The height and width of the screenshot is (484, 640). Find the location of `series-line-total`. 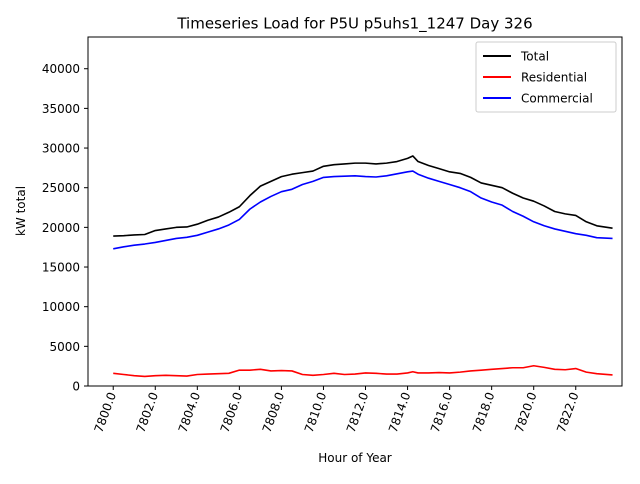

series-line-total is located at coordinates (363, 196).